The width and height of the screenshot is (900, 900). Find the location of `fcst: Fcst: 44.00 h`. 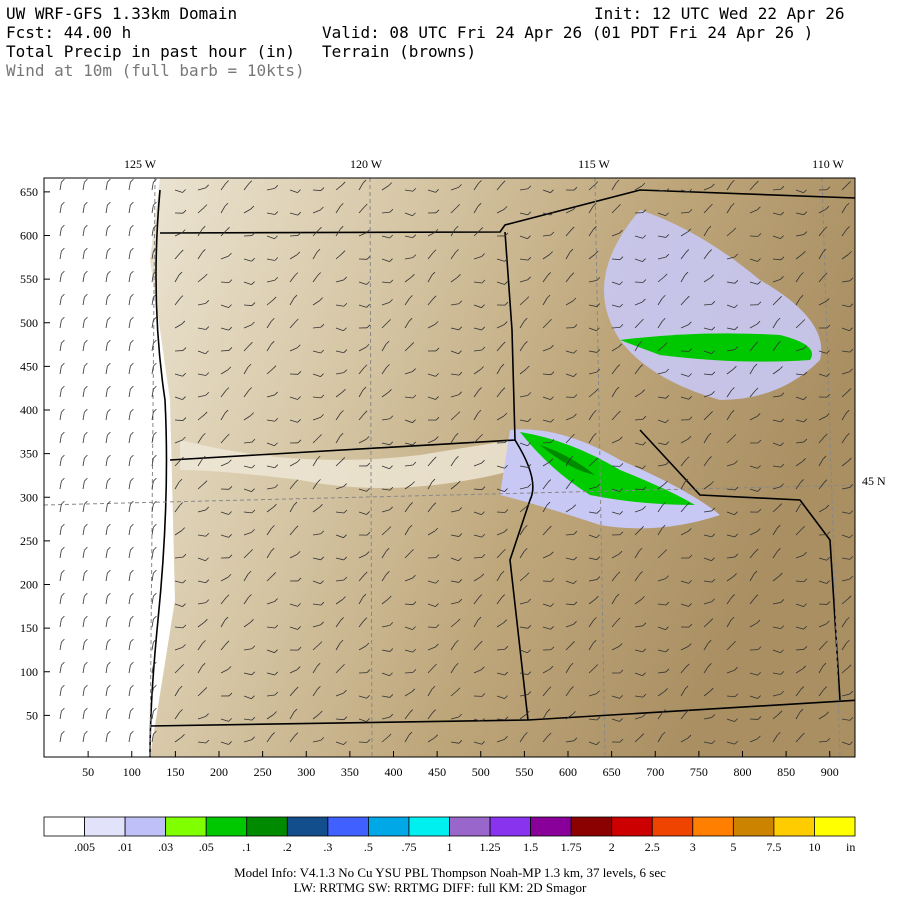

fcst: Fcst: 44.00 h is located at coordinates (68, 32).